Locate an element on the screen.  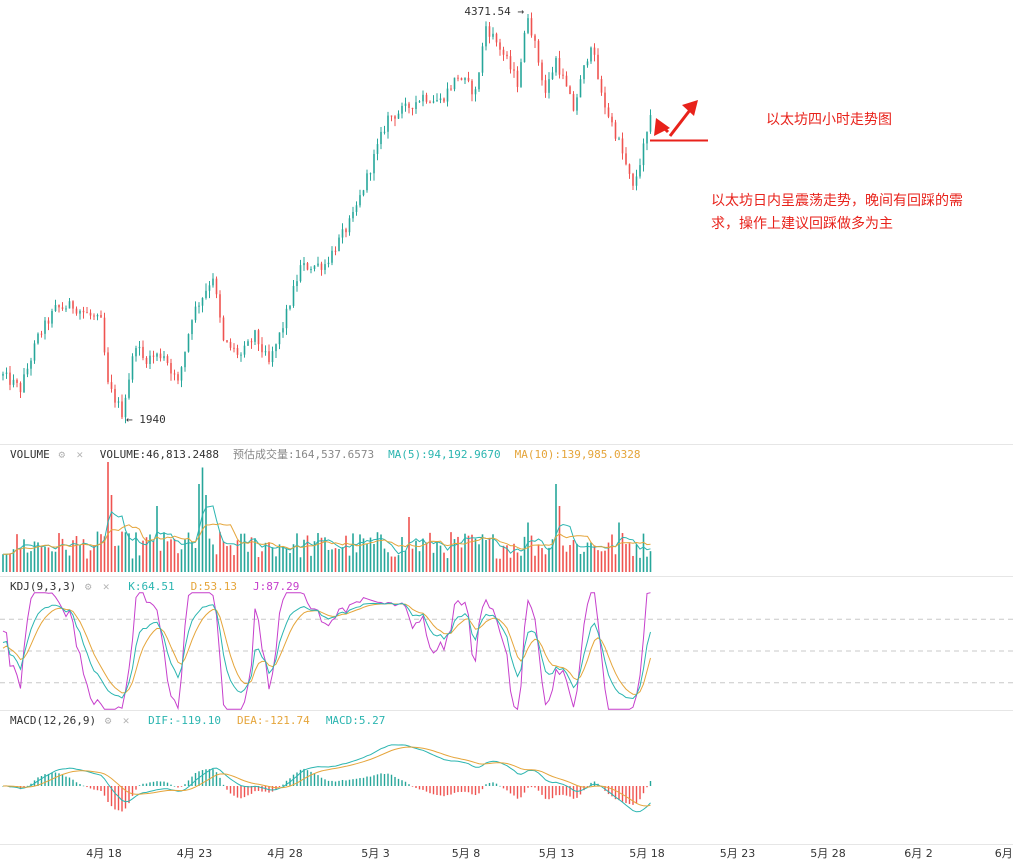
x-tick-label: 5月 18 is located at coordinates (647, 853).